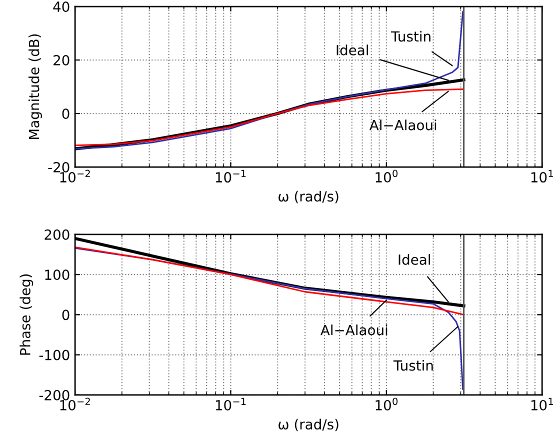  What do you see at coordinates (61, 6) in the screenshot?
I see `y-tick-label: 40` at bounding box center [61, 6].